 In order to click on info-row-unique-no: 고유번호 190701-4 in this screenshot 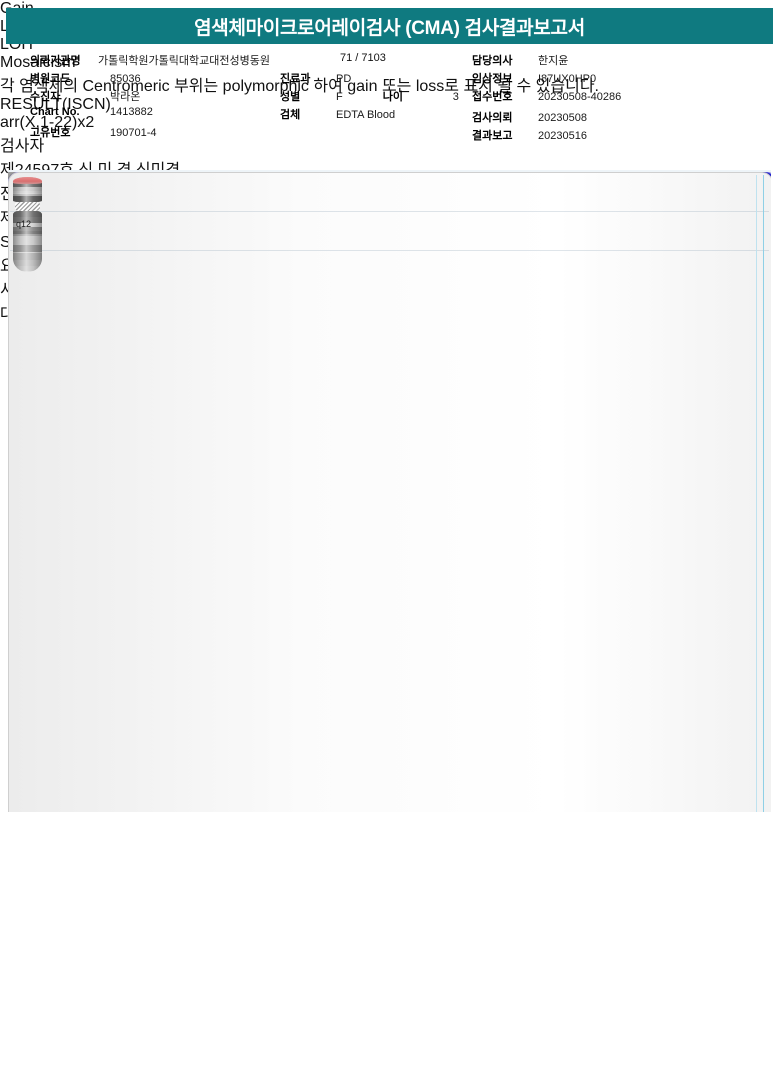, I will do `click(150, 133)`.